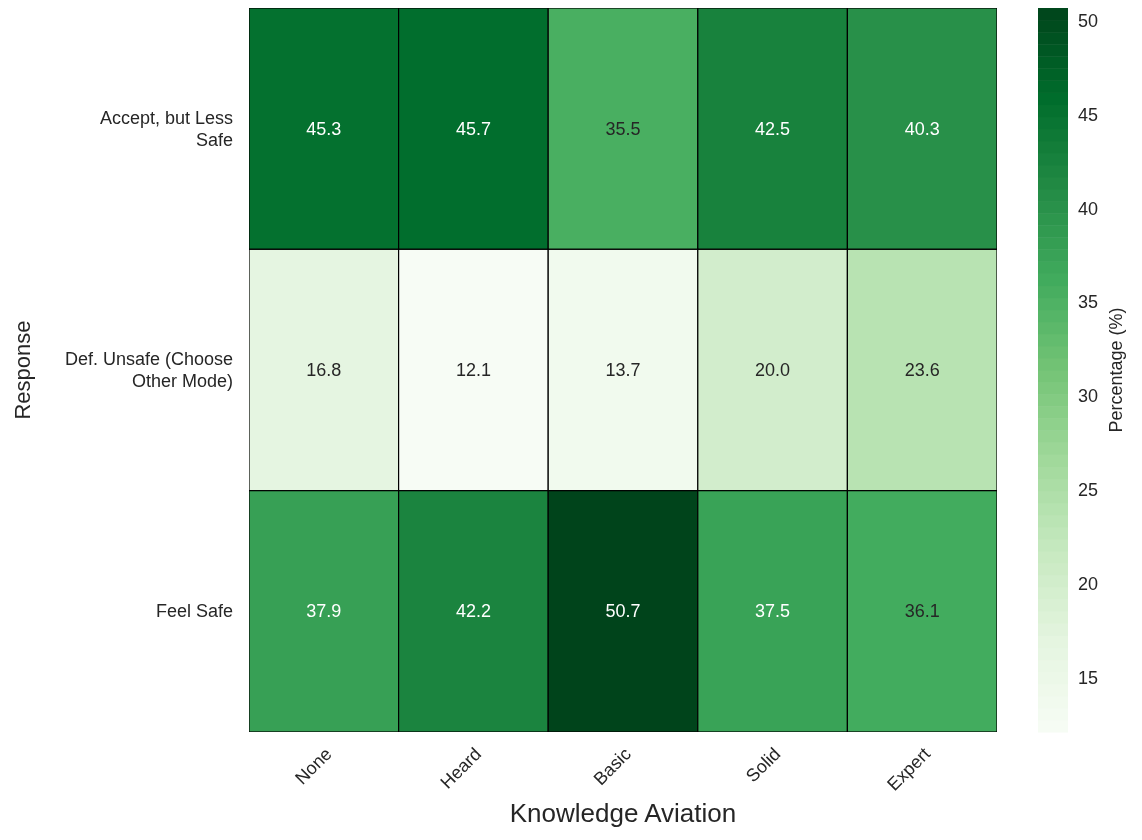 This screenshot has width=1142, height=840. What do you see at coordinates (1088, 490) in the screenshot?
I see `color-bar-label: 25` at bounding box center [1088, 490].